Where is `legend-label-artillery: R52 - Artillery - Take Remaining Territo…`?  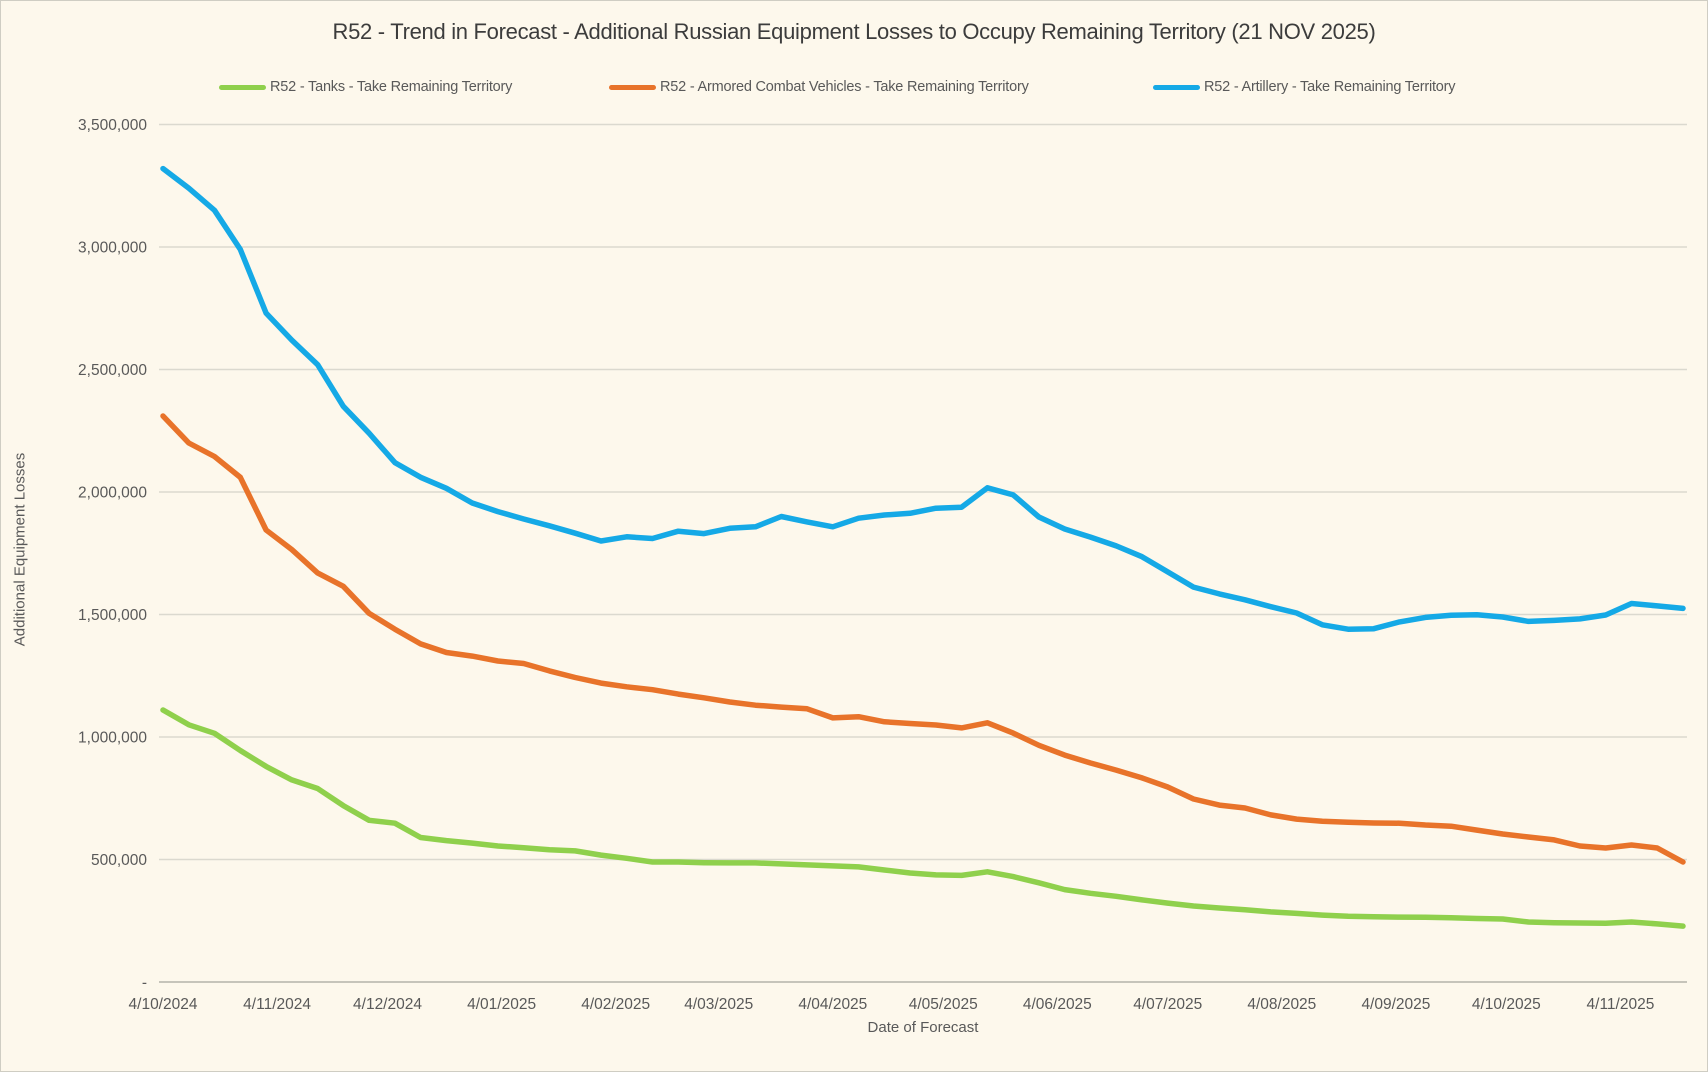
legend-label-artillery: R52 - Artillery - Take Remaining Territo… is located at coordinates (1330, 87).